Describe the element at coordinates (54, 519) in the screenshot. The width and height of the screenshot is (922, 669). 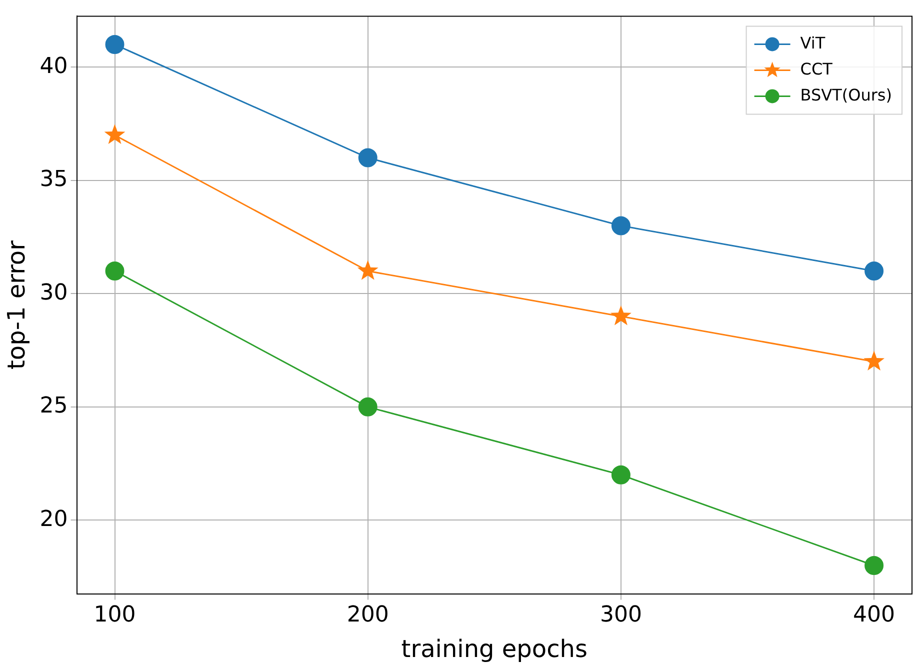
I see `y-tick-label: 20` at that location.